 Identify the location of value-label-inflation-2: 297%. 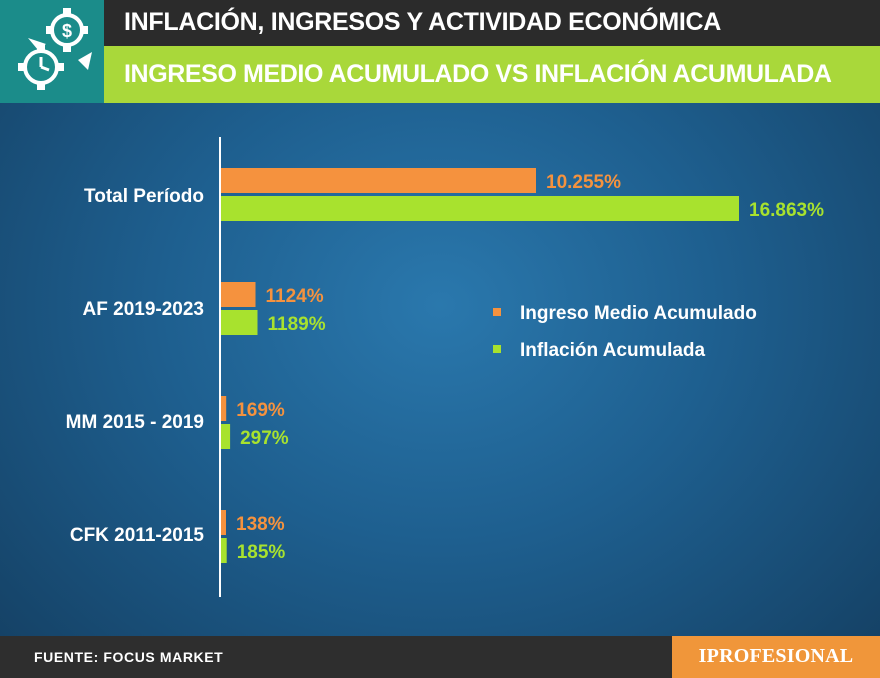
(264, 438).